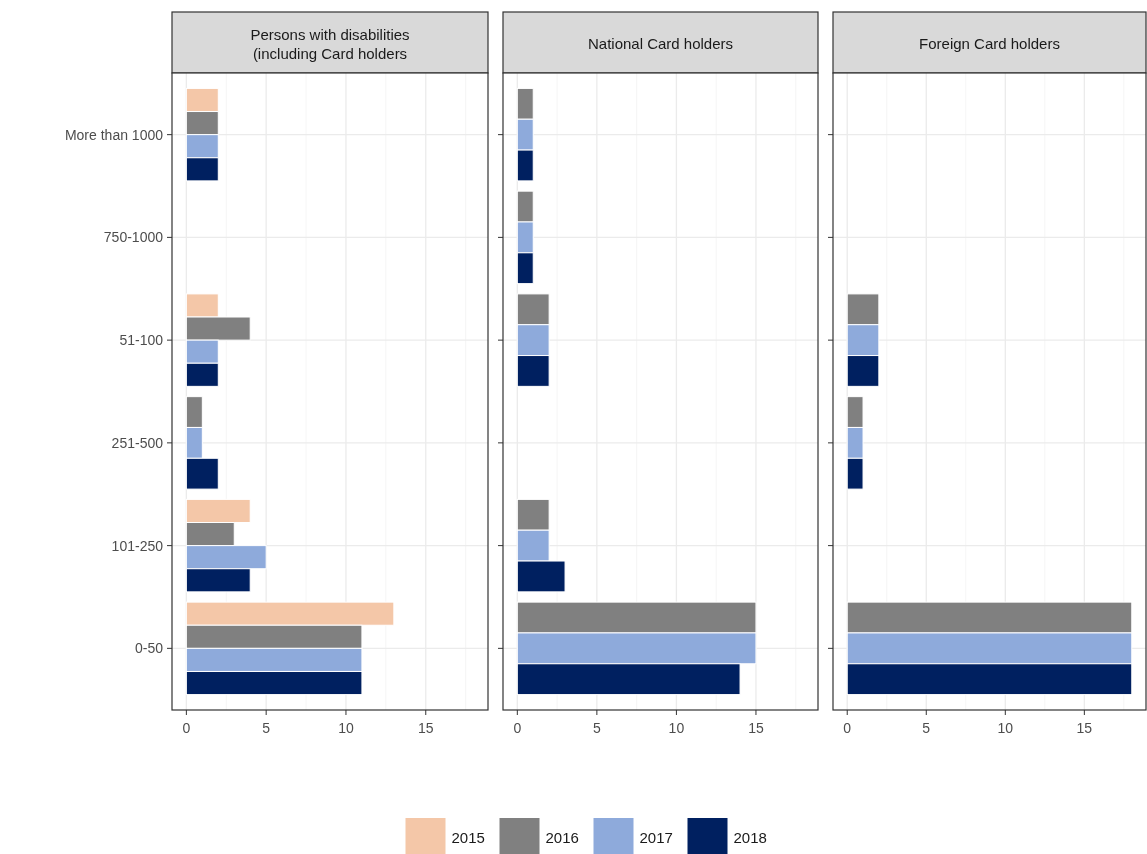 Image resolution: width=1147 pixels, height=854 pixels. Describe the element at coordinates (114, 134) in the screenshot. I see `y-tick-label: More than 1000` at that location.